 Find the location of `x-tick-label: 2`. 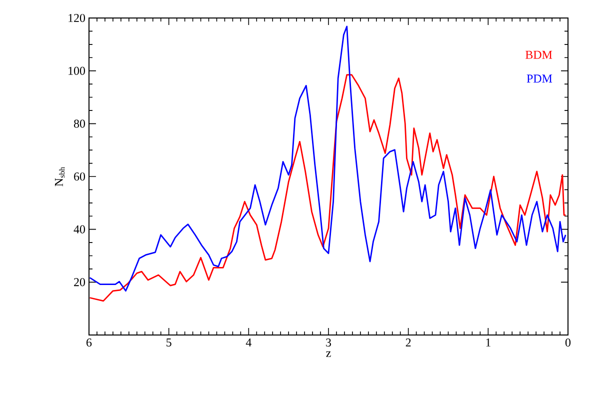

x-tick-label: 2 is located at coordinates (408, 342).